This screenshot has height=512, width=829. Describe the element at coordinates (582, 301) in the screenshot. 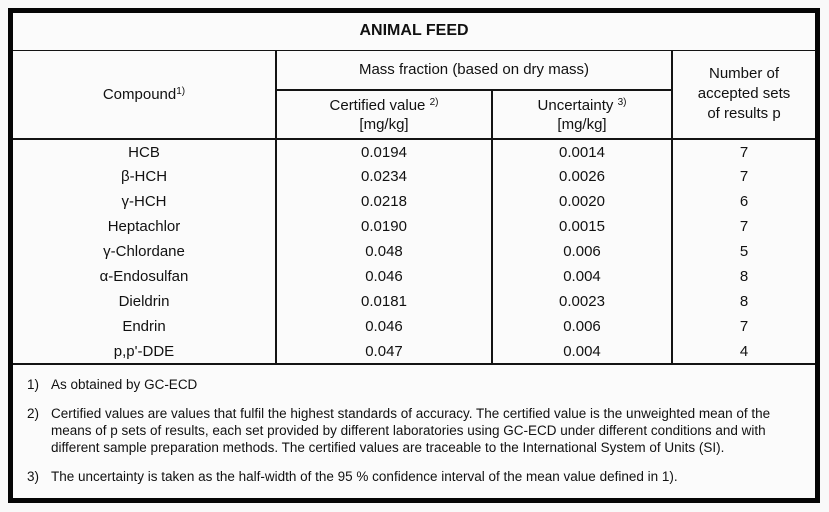

I see `uncertainty-cell: 0.0023` at that location.